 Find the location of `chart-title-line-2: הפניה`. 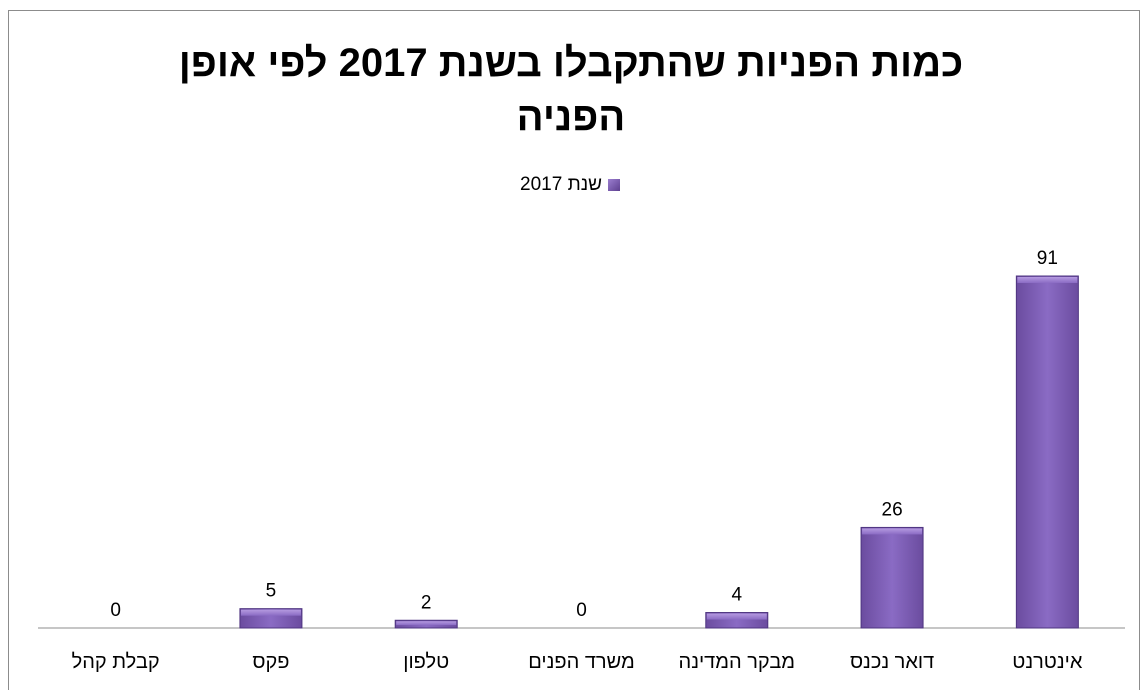

chart-title-line-2: הפניה is located at coordinates (571, 117).